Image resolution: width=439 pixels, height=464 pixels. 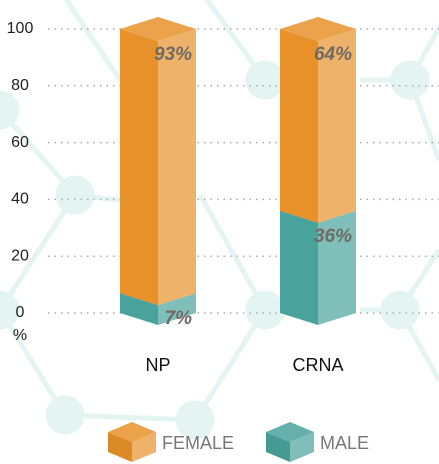 I want to click on y-tick-label: 0, so click(x=20, y=312).